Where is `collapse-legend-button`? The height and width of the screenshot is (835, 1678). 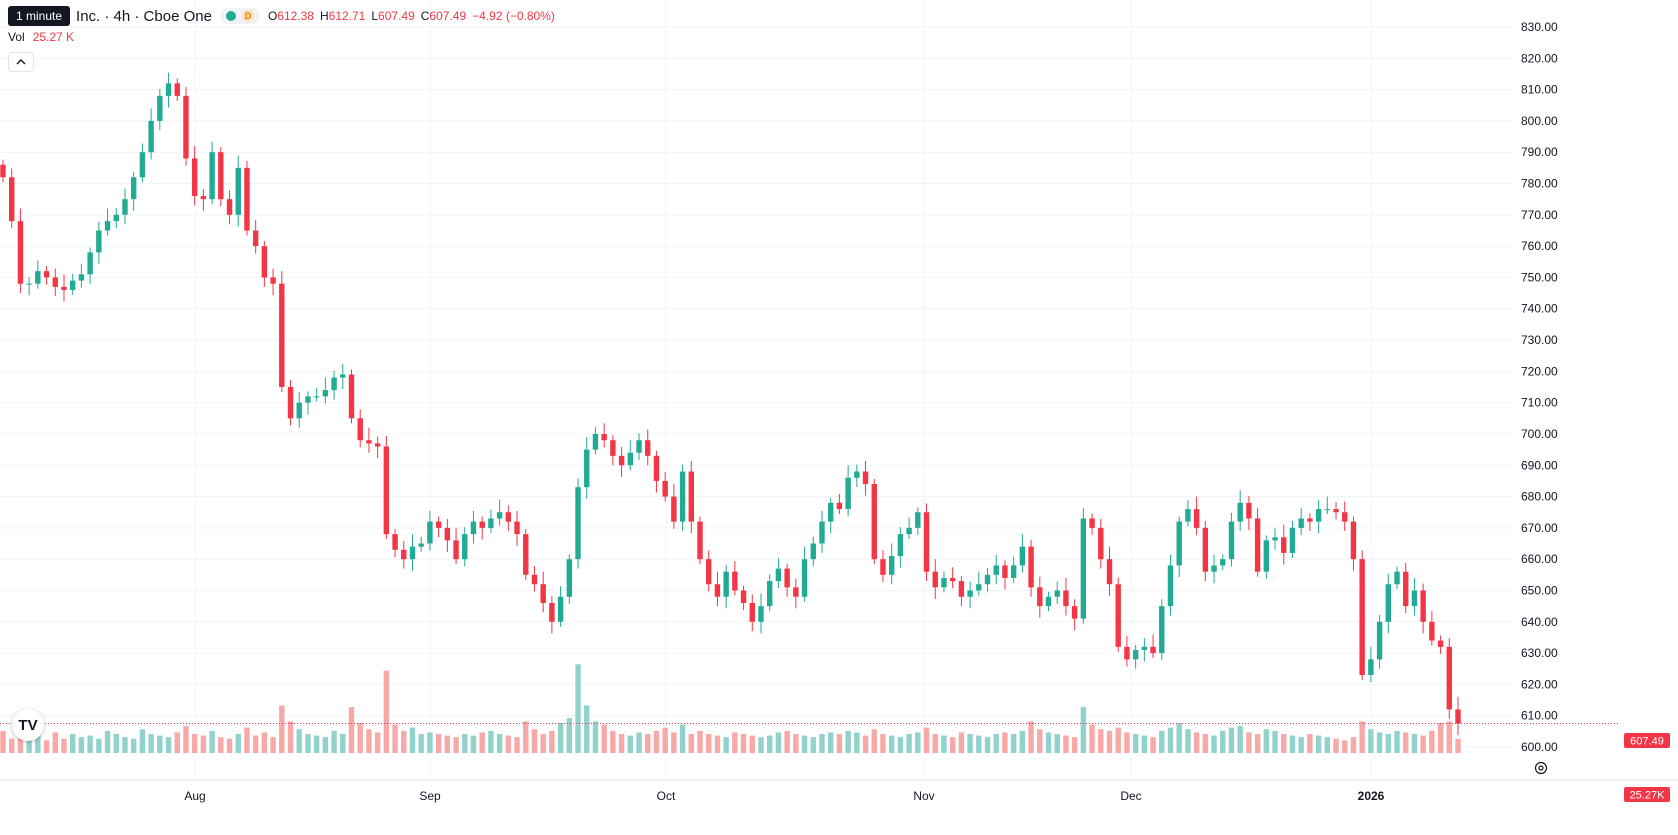 collapse-legend-button is located at coordinates (21, 62).